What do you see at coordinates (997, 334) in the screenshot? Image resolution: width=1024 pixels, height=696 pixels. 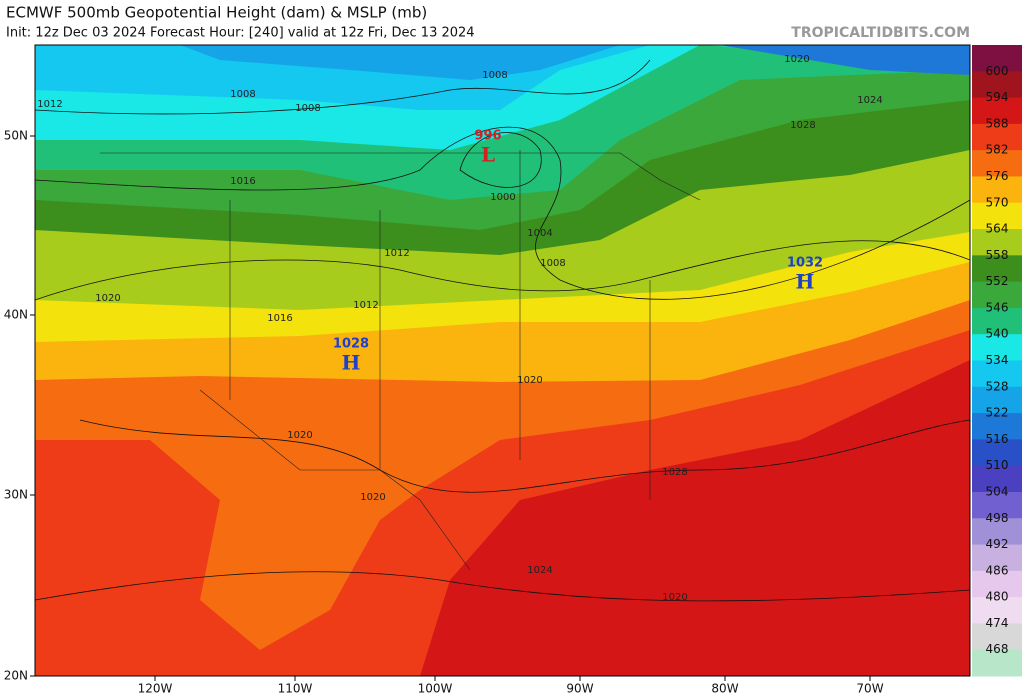 I see `colorbar-label: 540` at bounding box center [997, 334].